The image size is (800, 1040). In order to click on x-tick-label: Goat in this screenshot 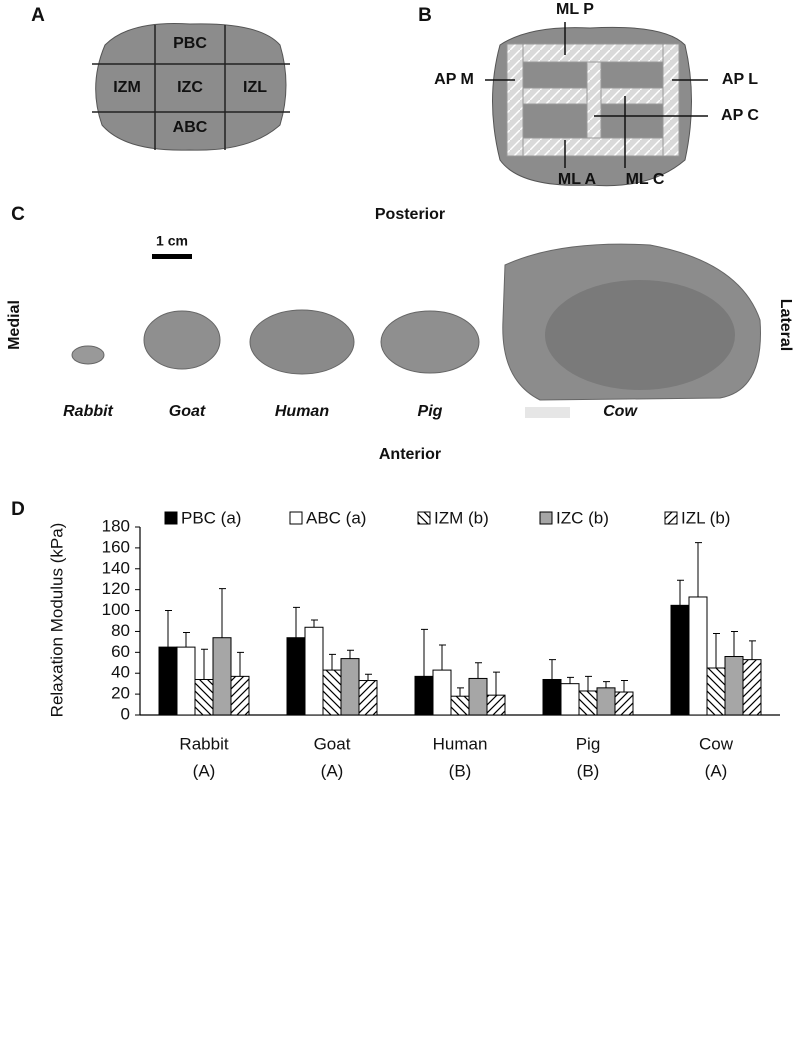, I will do `click(332, 743)`.